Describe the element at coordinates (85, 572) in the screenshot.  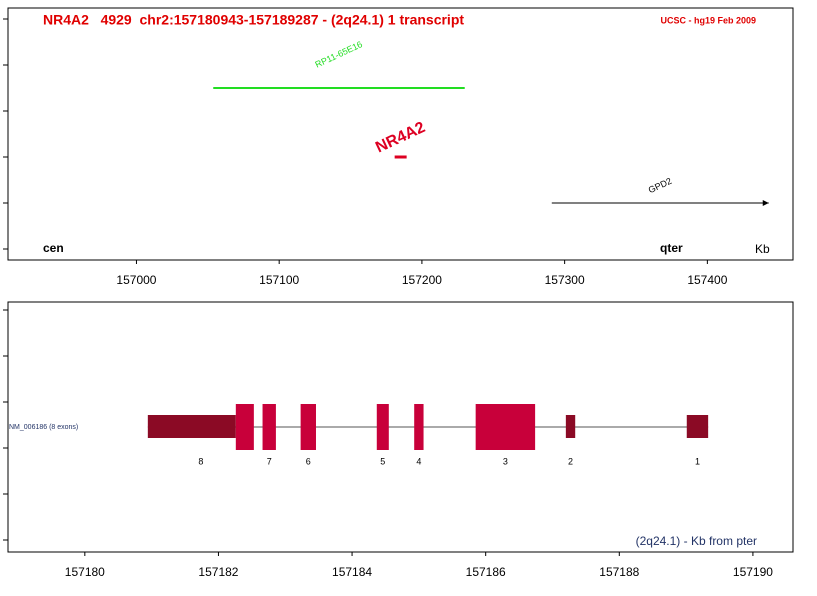
I see `x-tick-label: 157180` at that location.